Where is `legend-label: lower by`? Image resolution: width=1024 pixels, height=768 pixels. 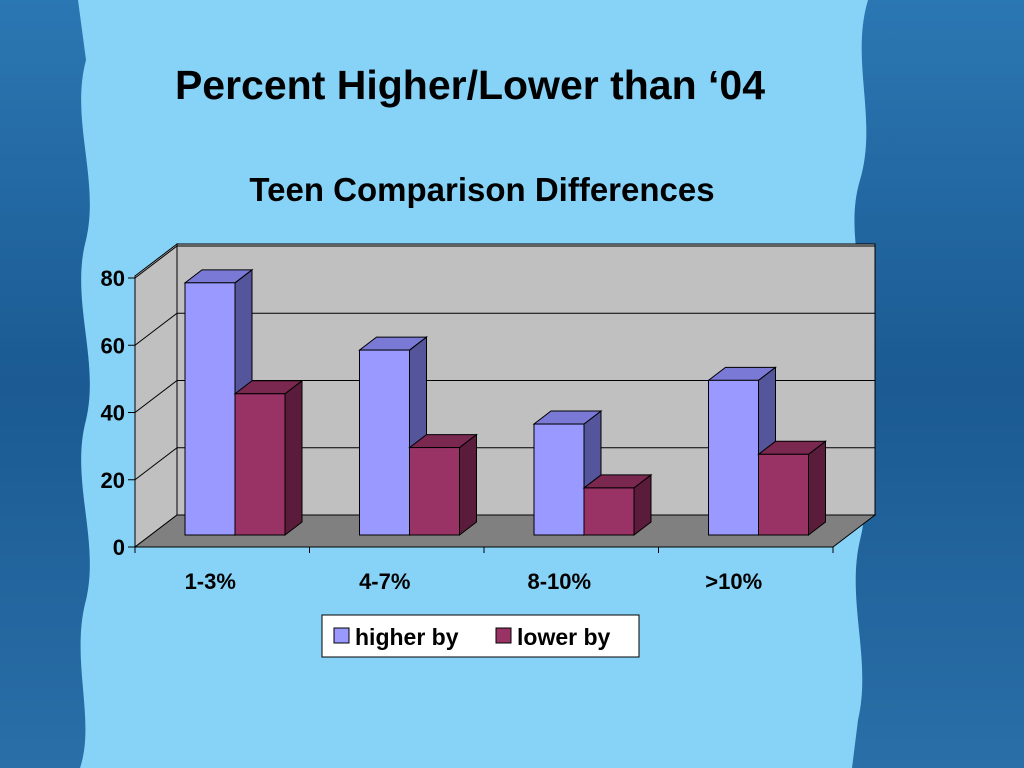
legend-label: lower by is located at coordinates (564, 637).